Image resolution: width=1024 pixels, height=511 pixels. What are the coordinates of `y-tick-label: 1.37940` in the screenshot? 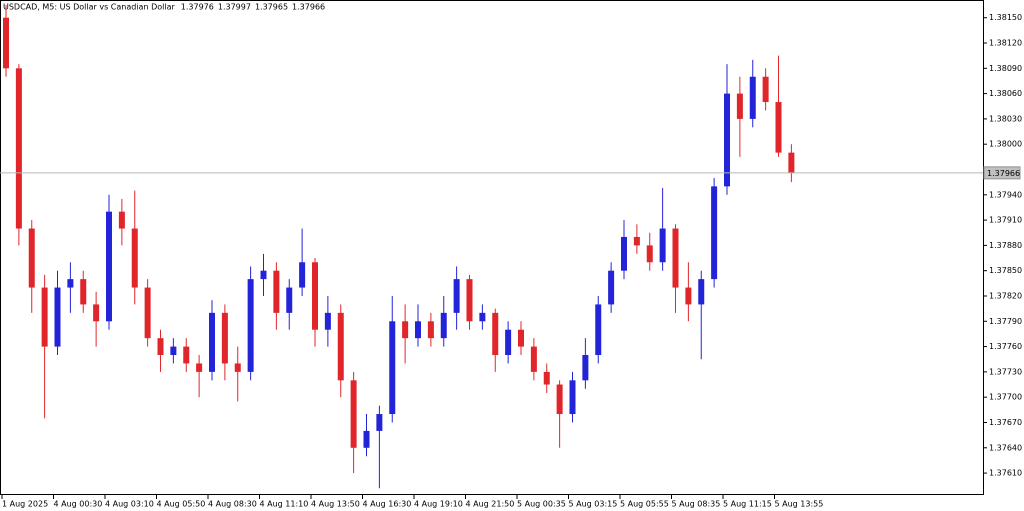 It's located at (1005, 194).